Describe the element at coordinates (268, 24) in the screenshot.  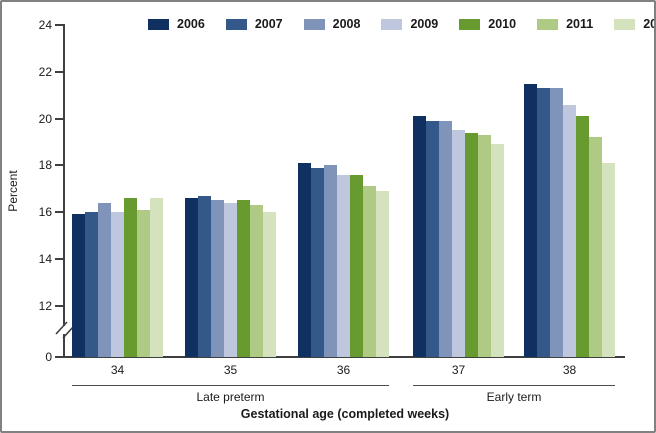
I see `legend-year-label: 2007` at that location.